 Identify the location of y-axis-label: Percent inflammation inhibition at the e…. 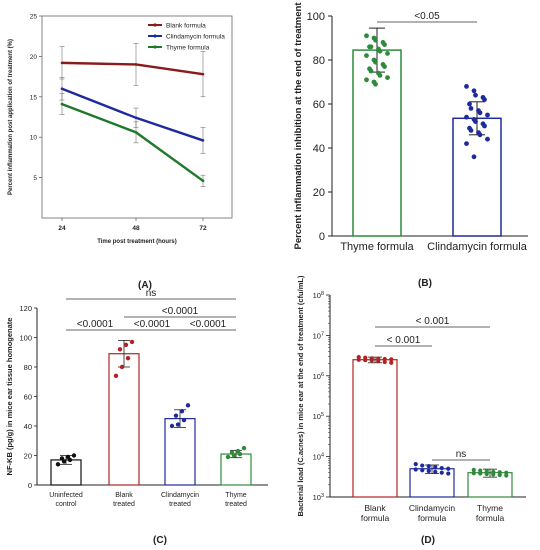
(298, 126).